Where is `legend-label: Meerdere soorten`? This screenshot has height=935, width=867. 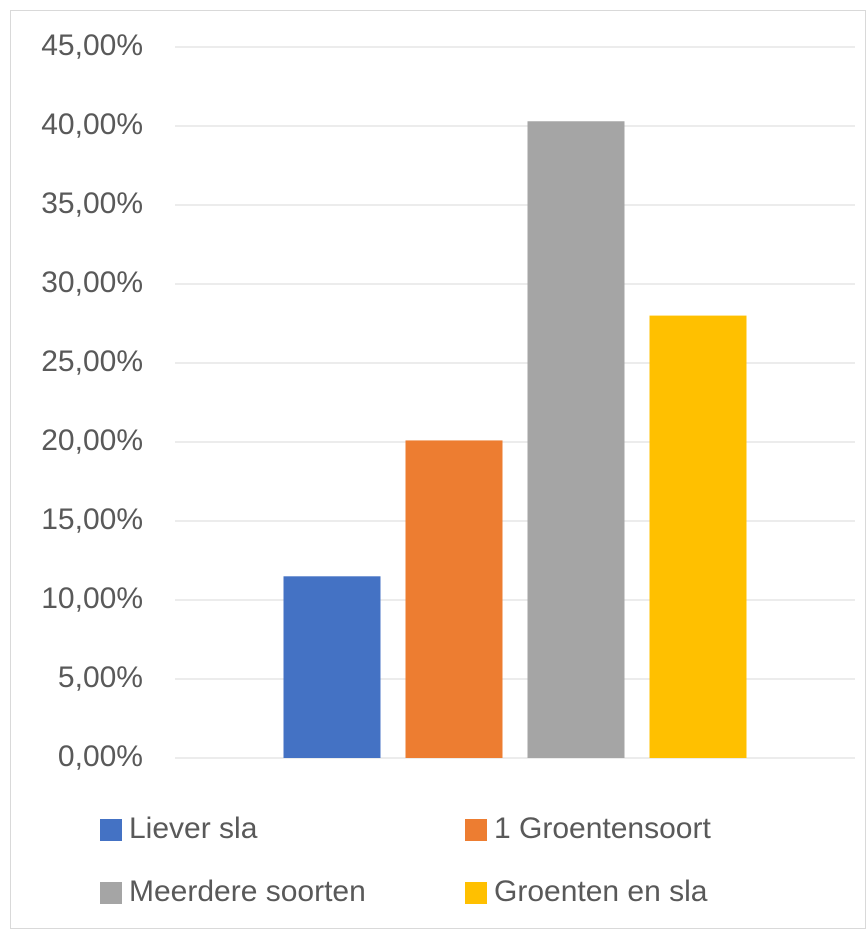
legend-label: Meerdere soorten is located at coordinates (247, 891).